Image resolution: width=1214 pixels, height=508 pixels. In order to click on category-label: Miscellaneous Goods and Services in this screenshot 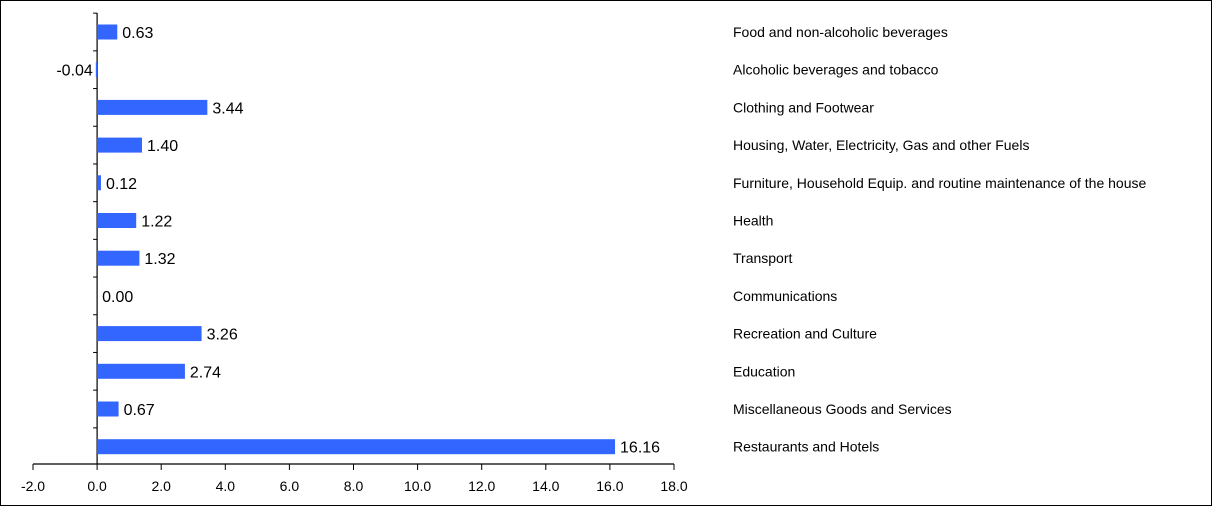, I will do `click(842, 409)`.